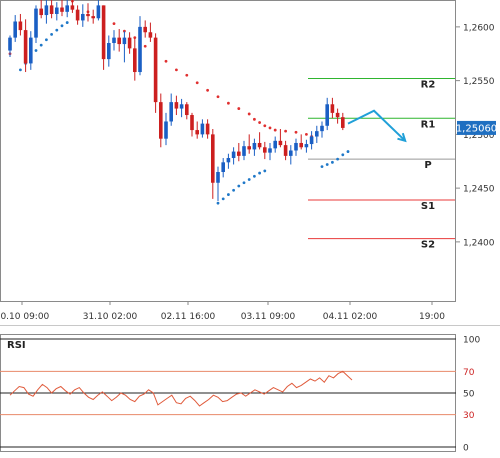 This screenshot has width=500, height=458. I want to click on rsi-tick-label: 50, so click(469, 395).